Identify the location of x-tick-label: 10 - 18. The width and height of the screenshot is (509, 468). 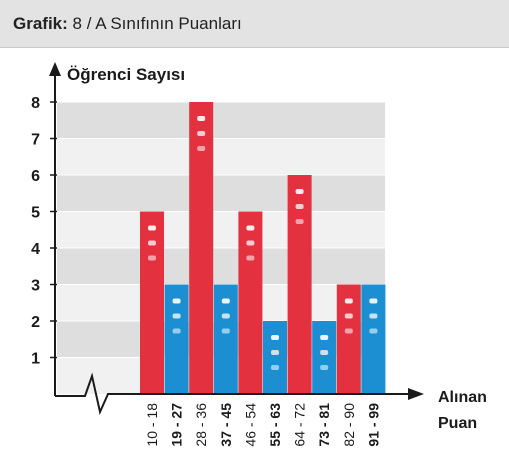
(152, 425).